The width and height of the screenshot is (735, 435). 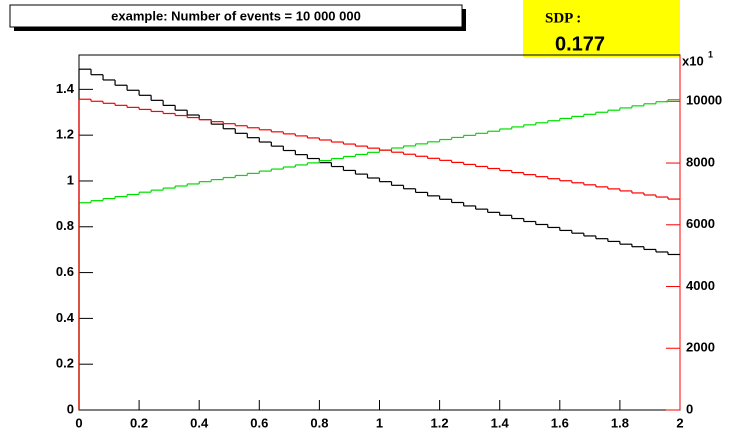 I want to click on y2-tick-label: 0, so click(x=689, y=408).